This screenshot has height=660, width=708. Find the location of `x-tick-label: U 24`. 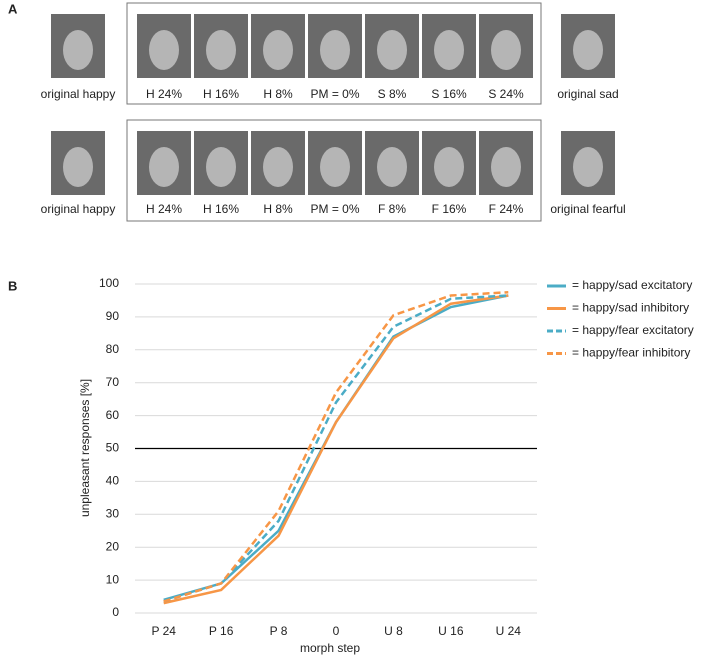

x-tick-label: U 24 is located at coordinates (509, 631).